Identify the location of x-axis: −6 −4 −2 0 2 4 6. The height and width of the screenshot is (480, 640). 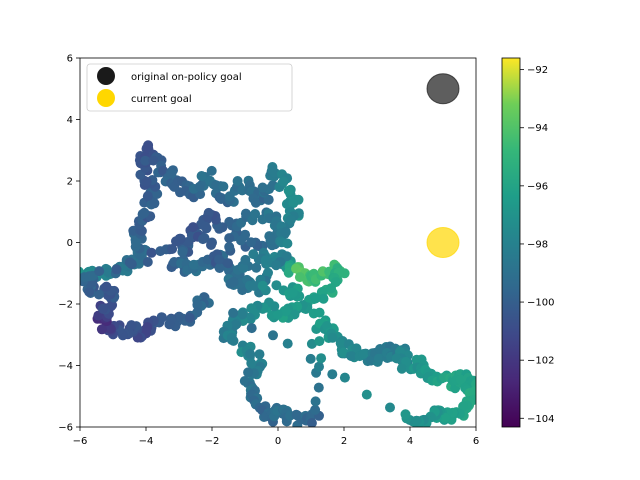
(276, 437).